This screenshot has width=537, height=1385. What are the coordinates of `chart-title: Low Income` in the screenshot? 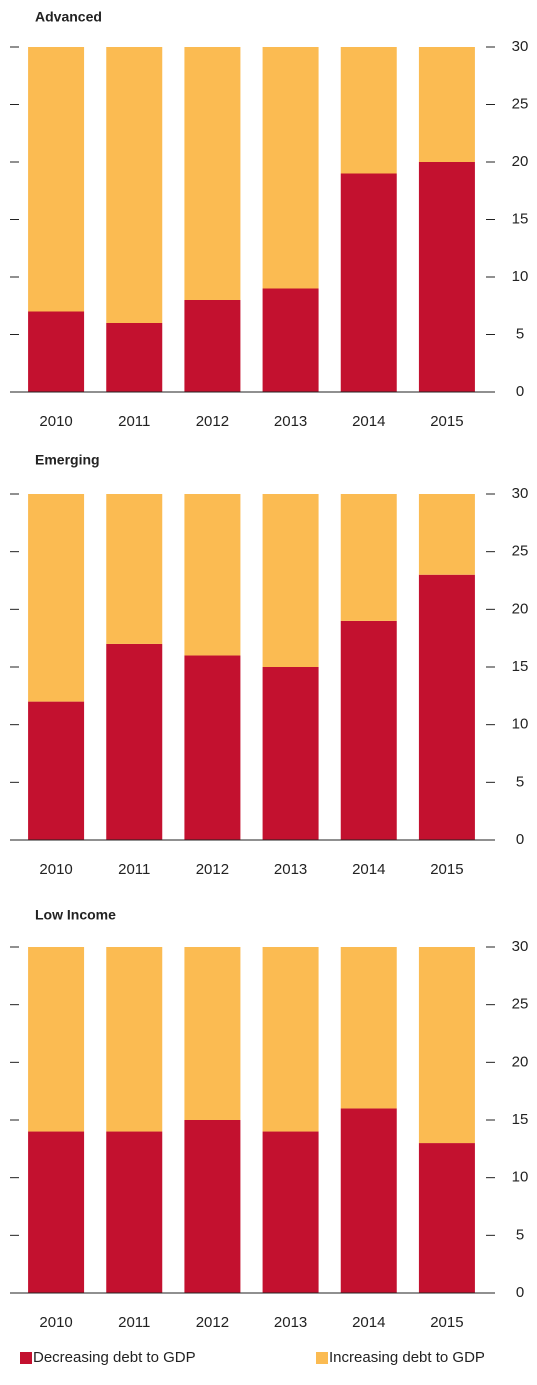 It's located at (75, 915).